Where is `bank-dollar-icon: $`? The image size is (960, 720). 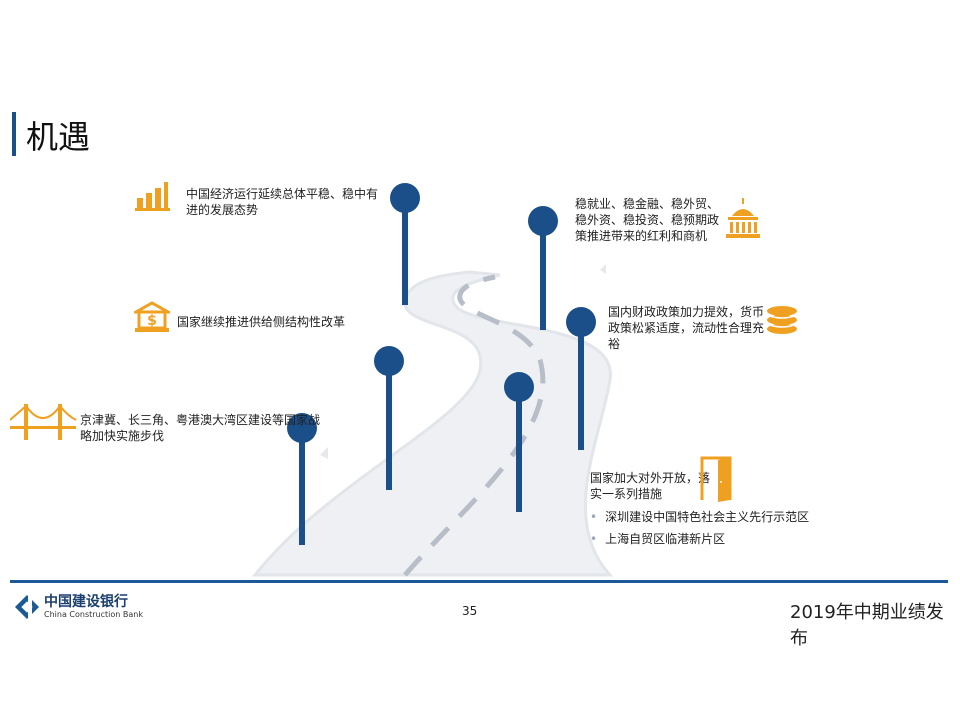
bank-dollar-icon: $ is located at coordinates (152, 319).